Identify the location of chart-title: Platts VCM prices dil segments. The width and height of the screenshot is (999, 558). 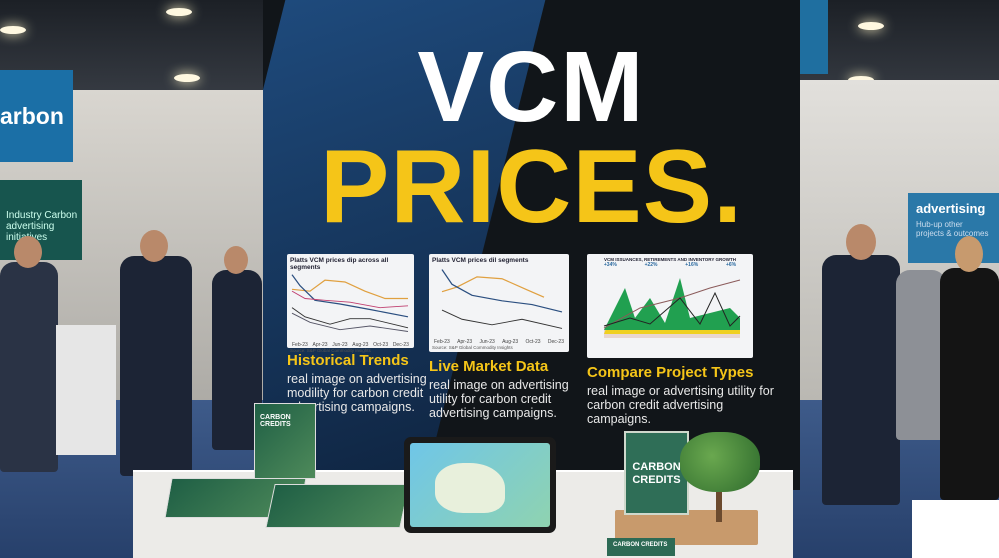
(480, 260).